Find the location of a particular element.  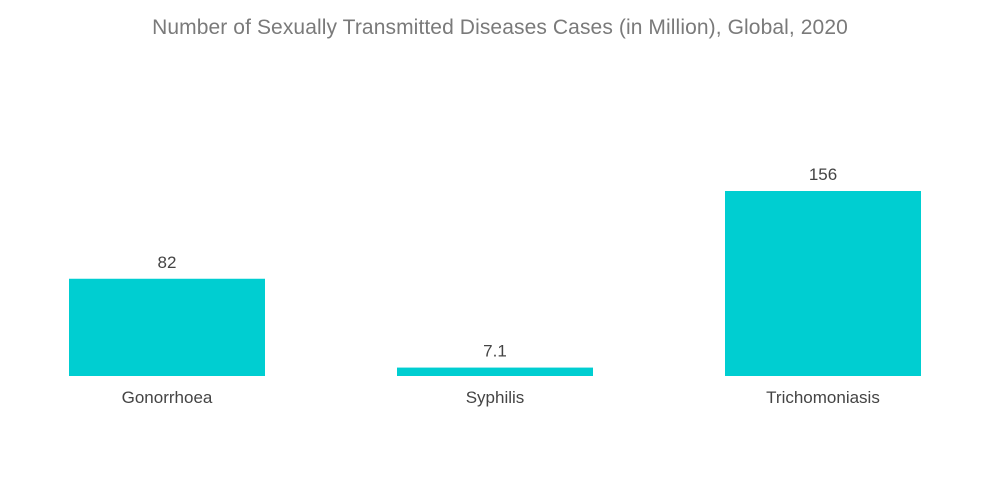

category-label-trichomoniasis: Trichomoniasis is located at coordinates (823, 397).